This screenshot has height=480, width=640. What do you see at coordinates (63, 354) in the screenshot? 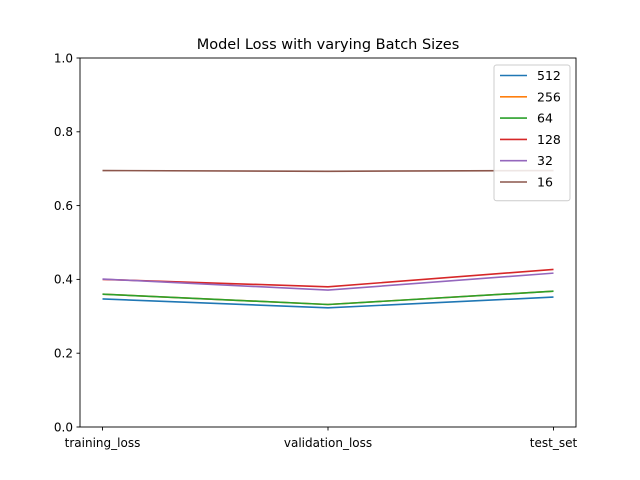
I see `y-tick-label: 0.2` at bounding box center [63, 354].